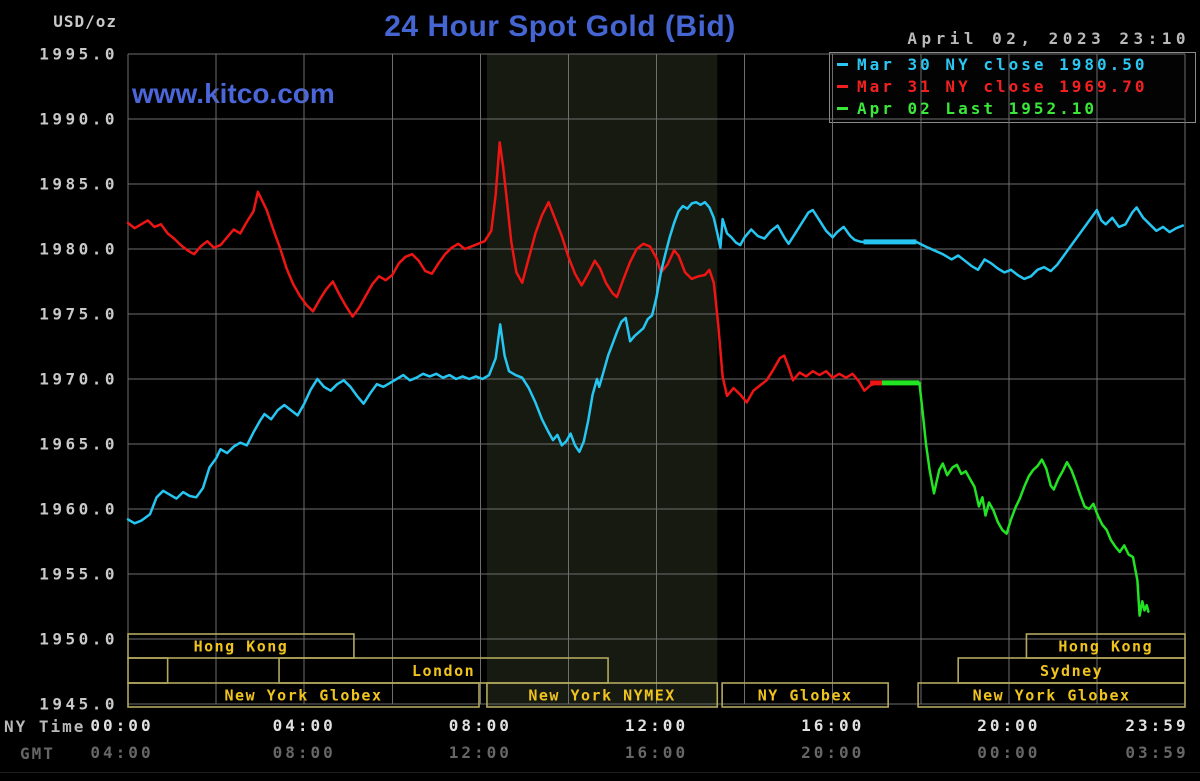 This screenshot has height=781, width=1200. What do you see at coordinates (480, 752) in the screenshot?
I see `gmt-tick-label: 12:00` at bounding box center [480, 752].